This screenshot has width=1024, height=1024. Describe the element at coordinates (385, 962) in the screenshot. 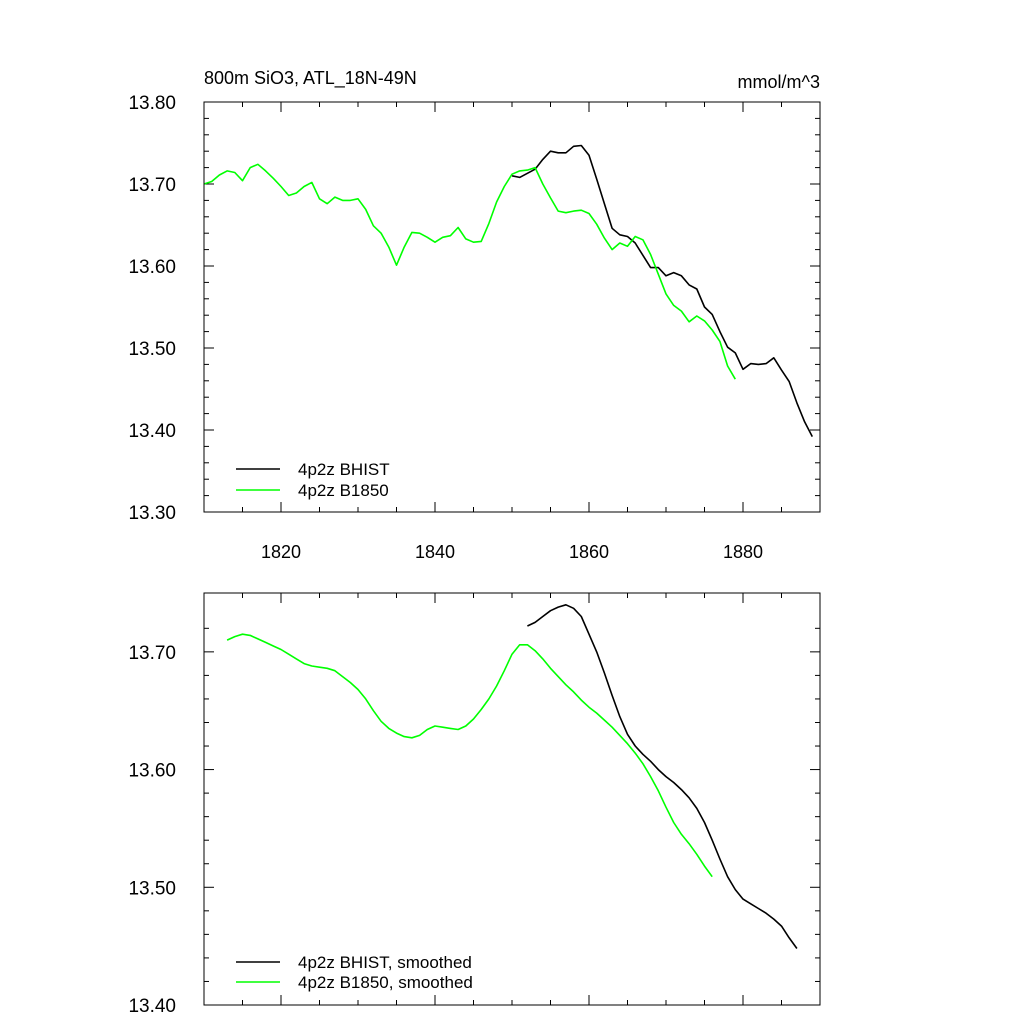

I see `legend-label-bhist-smoothed: 4p2z BHIST, smoothed` at that location.